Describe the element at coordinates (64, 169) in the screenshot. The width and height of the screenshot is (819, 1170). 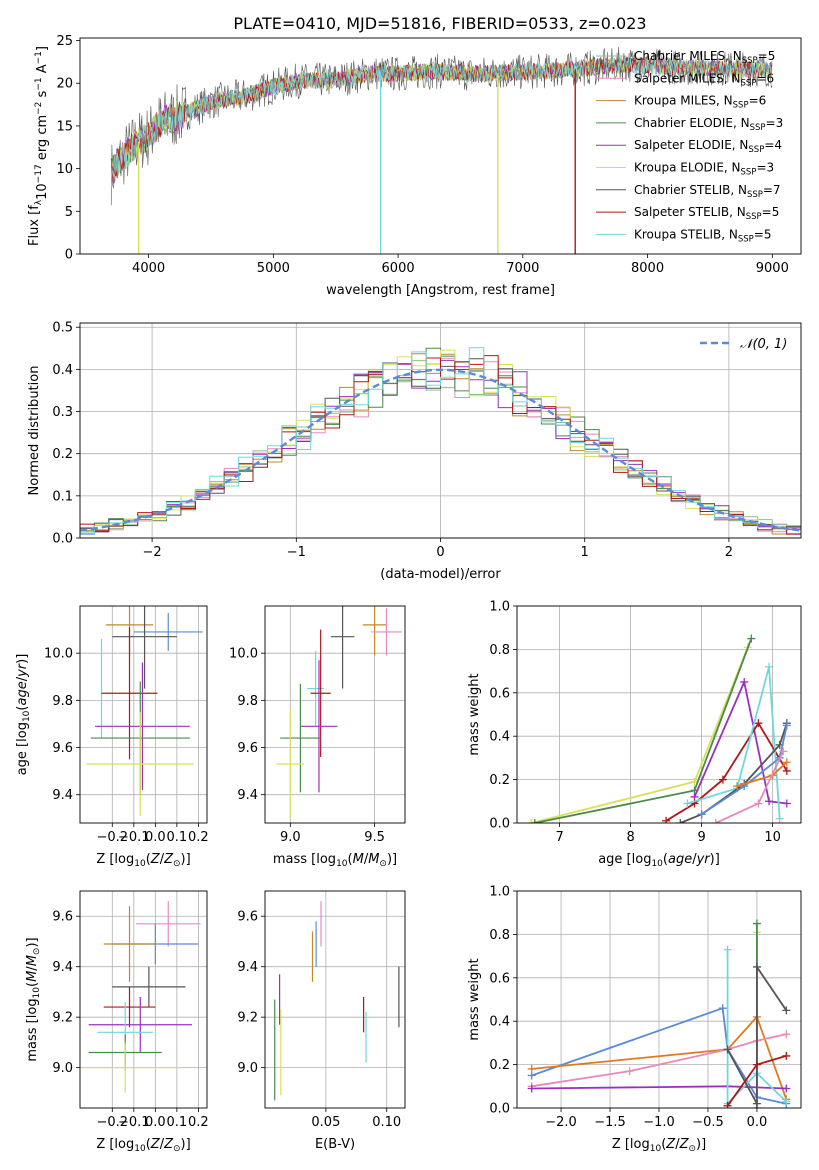
I see `y-tick-label: 10` at that location.